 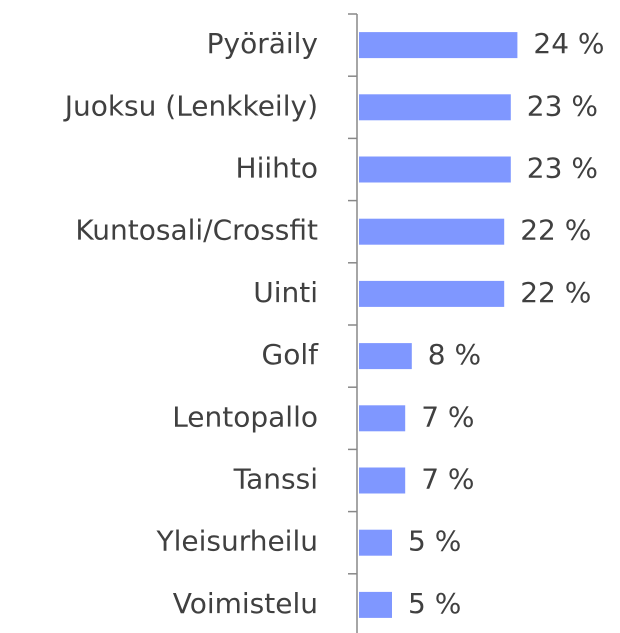 I want to click on value-label: 8 %, so click(x=454, y=354).